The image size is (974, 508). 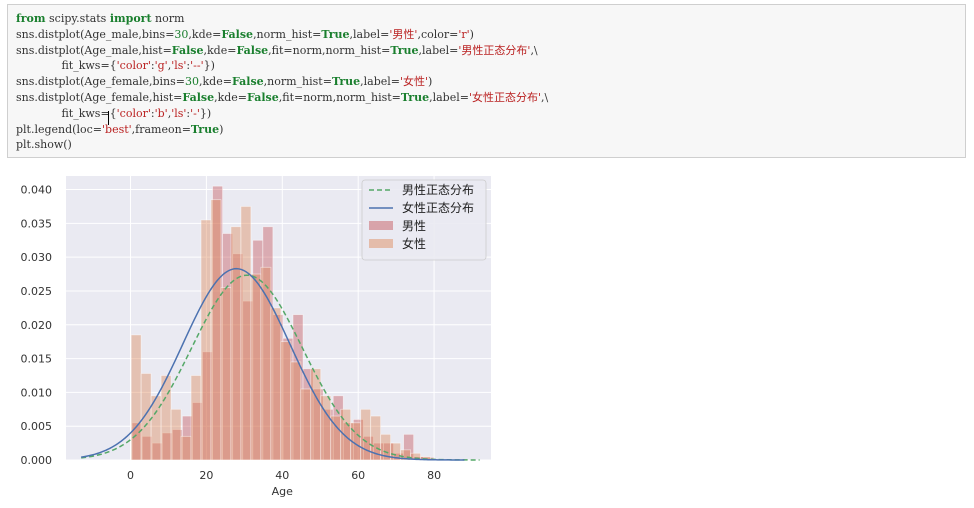 What do you see at coordinates (358, 475) in the screenshot?
I see `x-tick-label: 60` at bounding box center [358, 475].